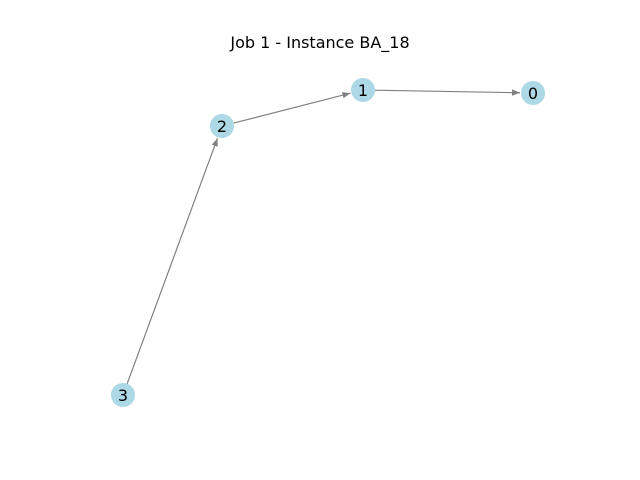 The image size is (640, 480). Describe the element at coordinates (320, 42) in the screenshot. I see `diagram-title: Job 1 - Instance BA_18` at that location.